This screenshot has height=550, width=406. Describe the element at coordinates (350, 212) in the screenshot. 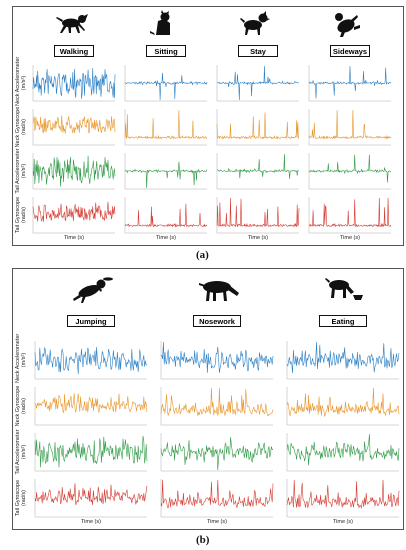

I see `panel_a-sideways-3-series` at that location.